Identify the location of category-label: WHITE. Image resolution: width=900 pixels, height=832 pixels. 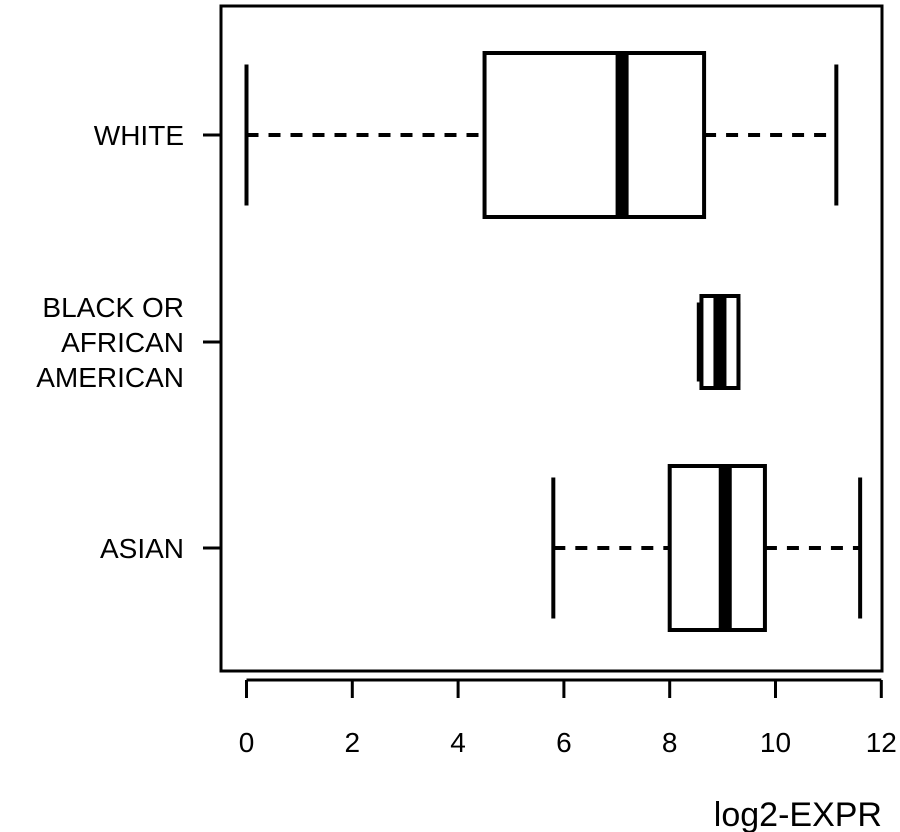
(139, 135).